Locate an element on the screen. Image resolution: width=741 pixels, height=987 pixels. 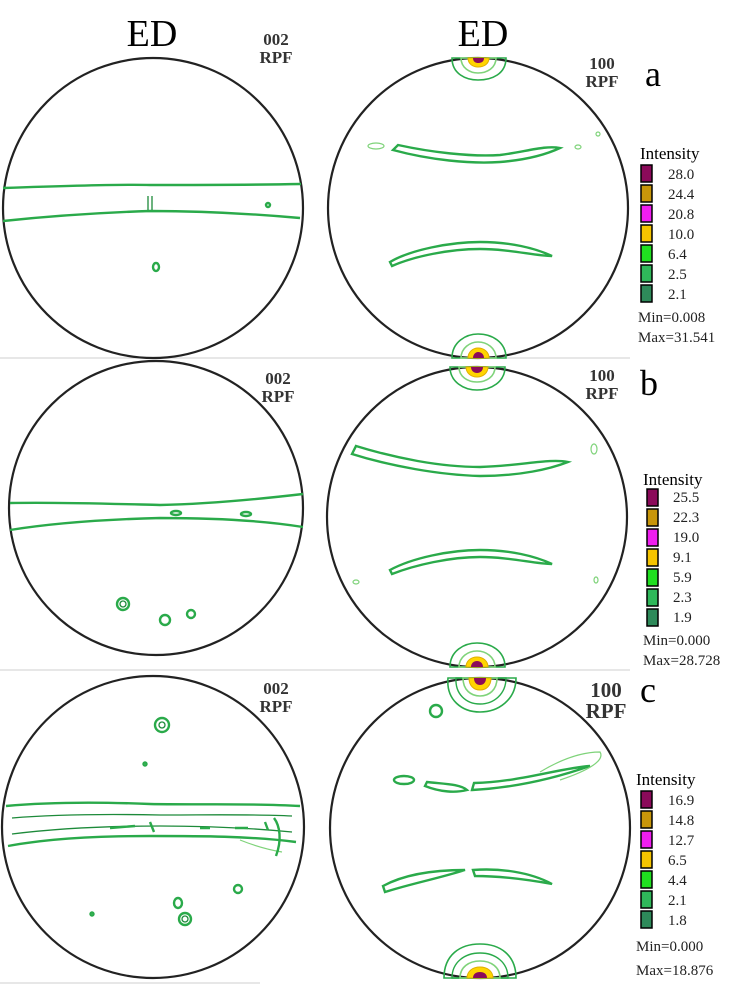
legend-level: 4.4 is located at coordinates (677, 881).